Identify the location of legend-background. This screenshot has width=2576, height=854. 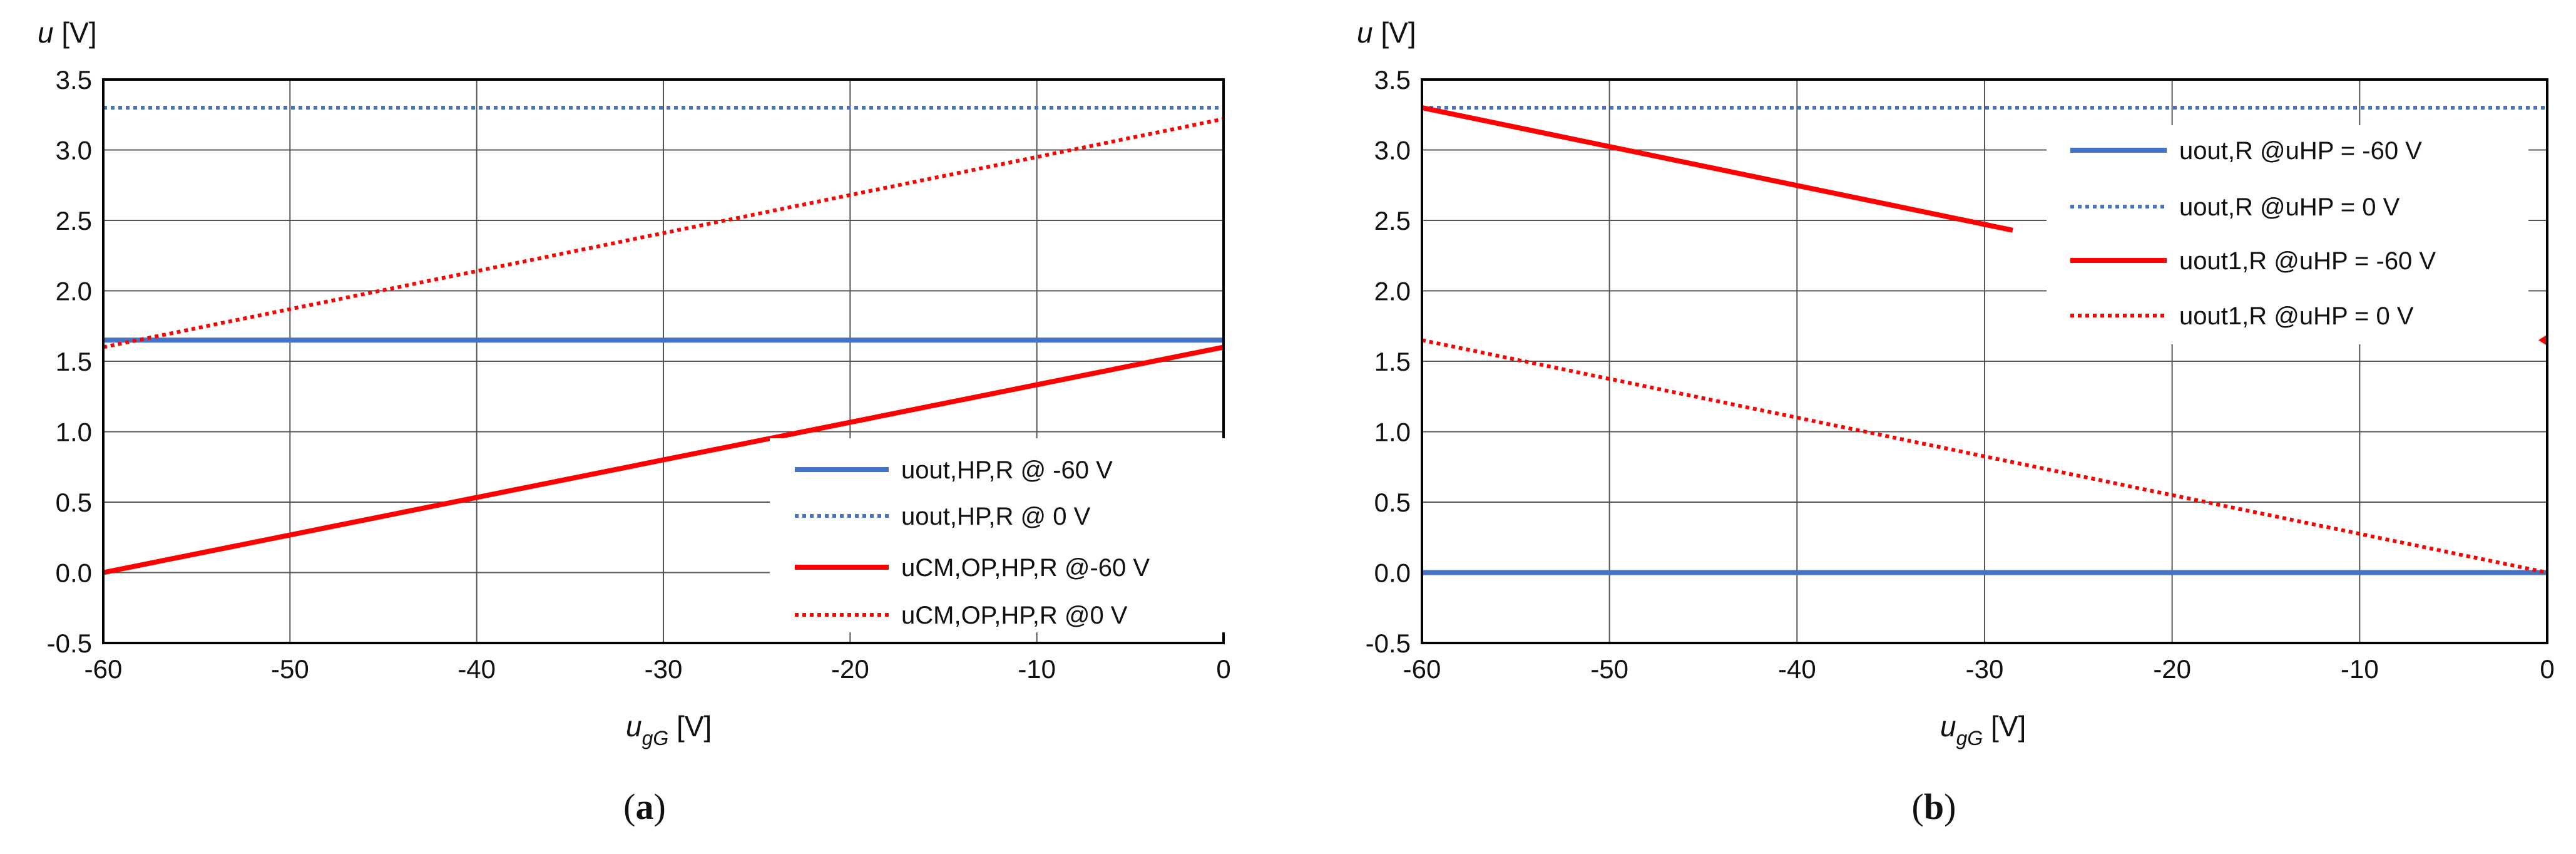
(2287, 235).